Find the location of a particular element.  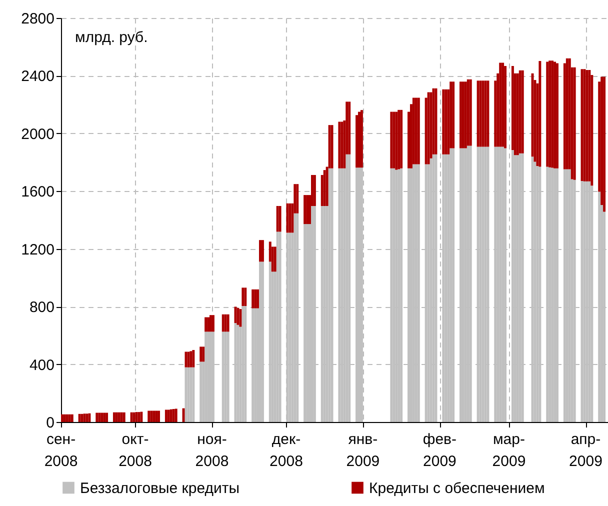

y-tick-label: 2800 is located at coordinates (37, 19).